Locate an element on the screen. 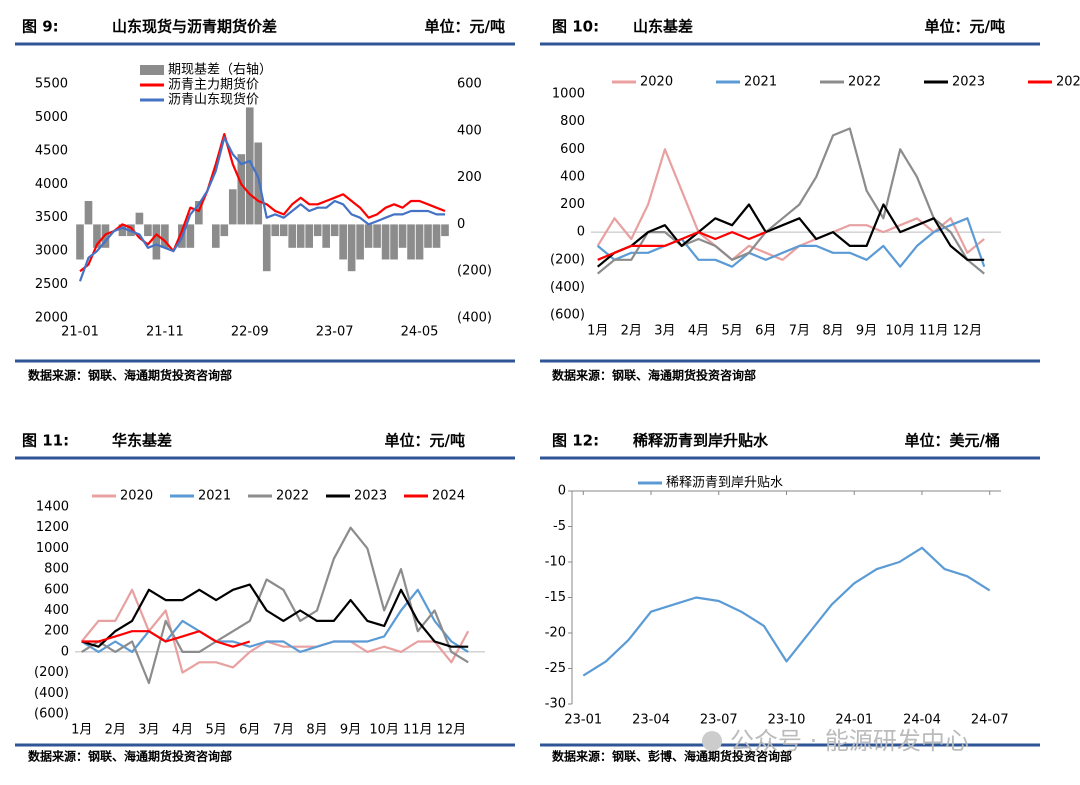 This screenshot has width=1080, height=785. x-tick-label: 2月 is located at coordinates (631, 331).